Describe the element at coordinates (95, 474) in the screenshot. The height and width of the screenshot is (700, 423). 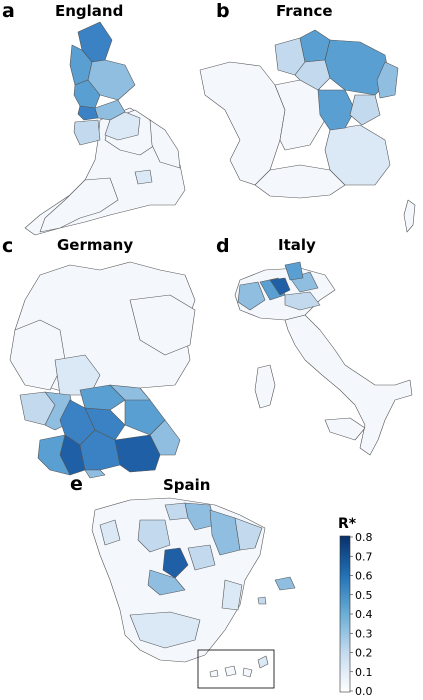
I see `germany-region-allgau` at that location.